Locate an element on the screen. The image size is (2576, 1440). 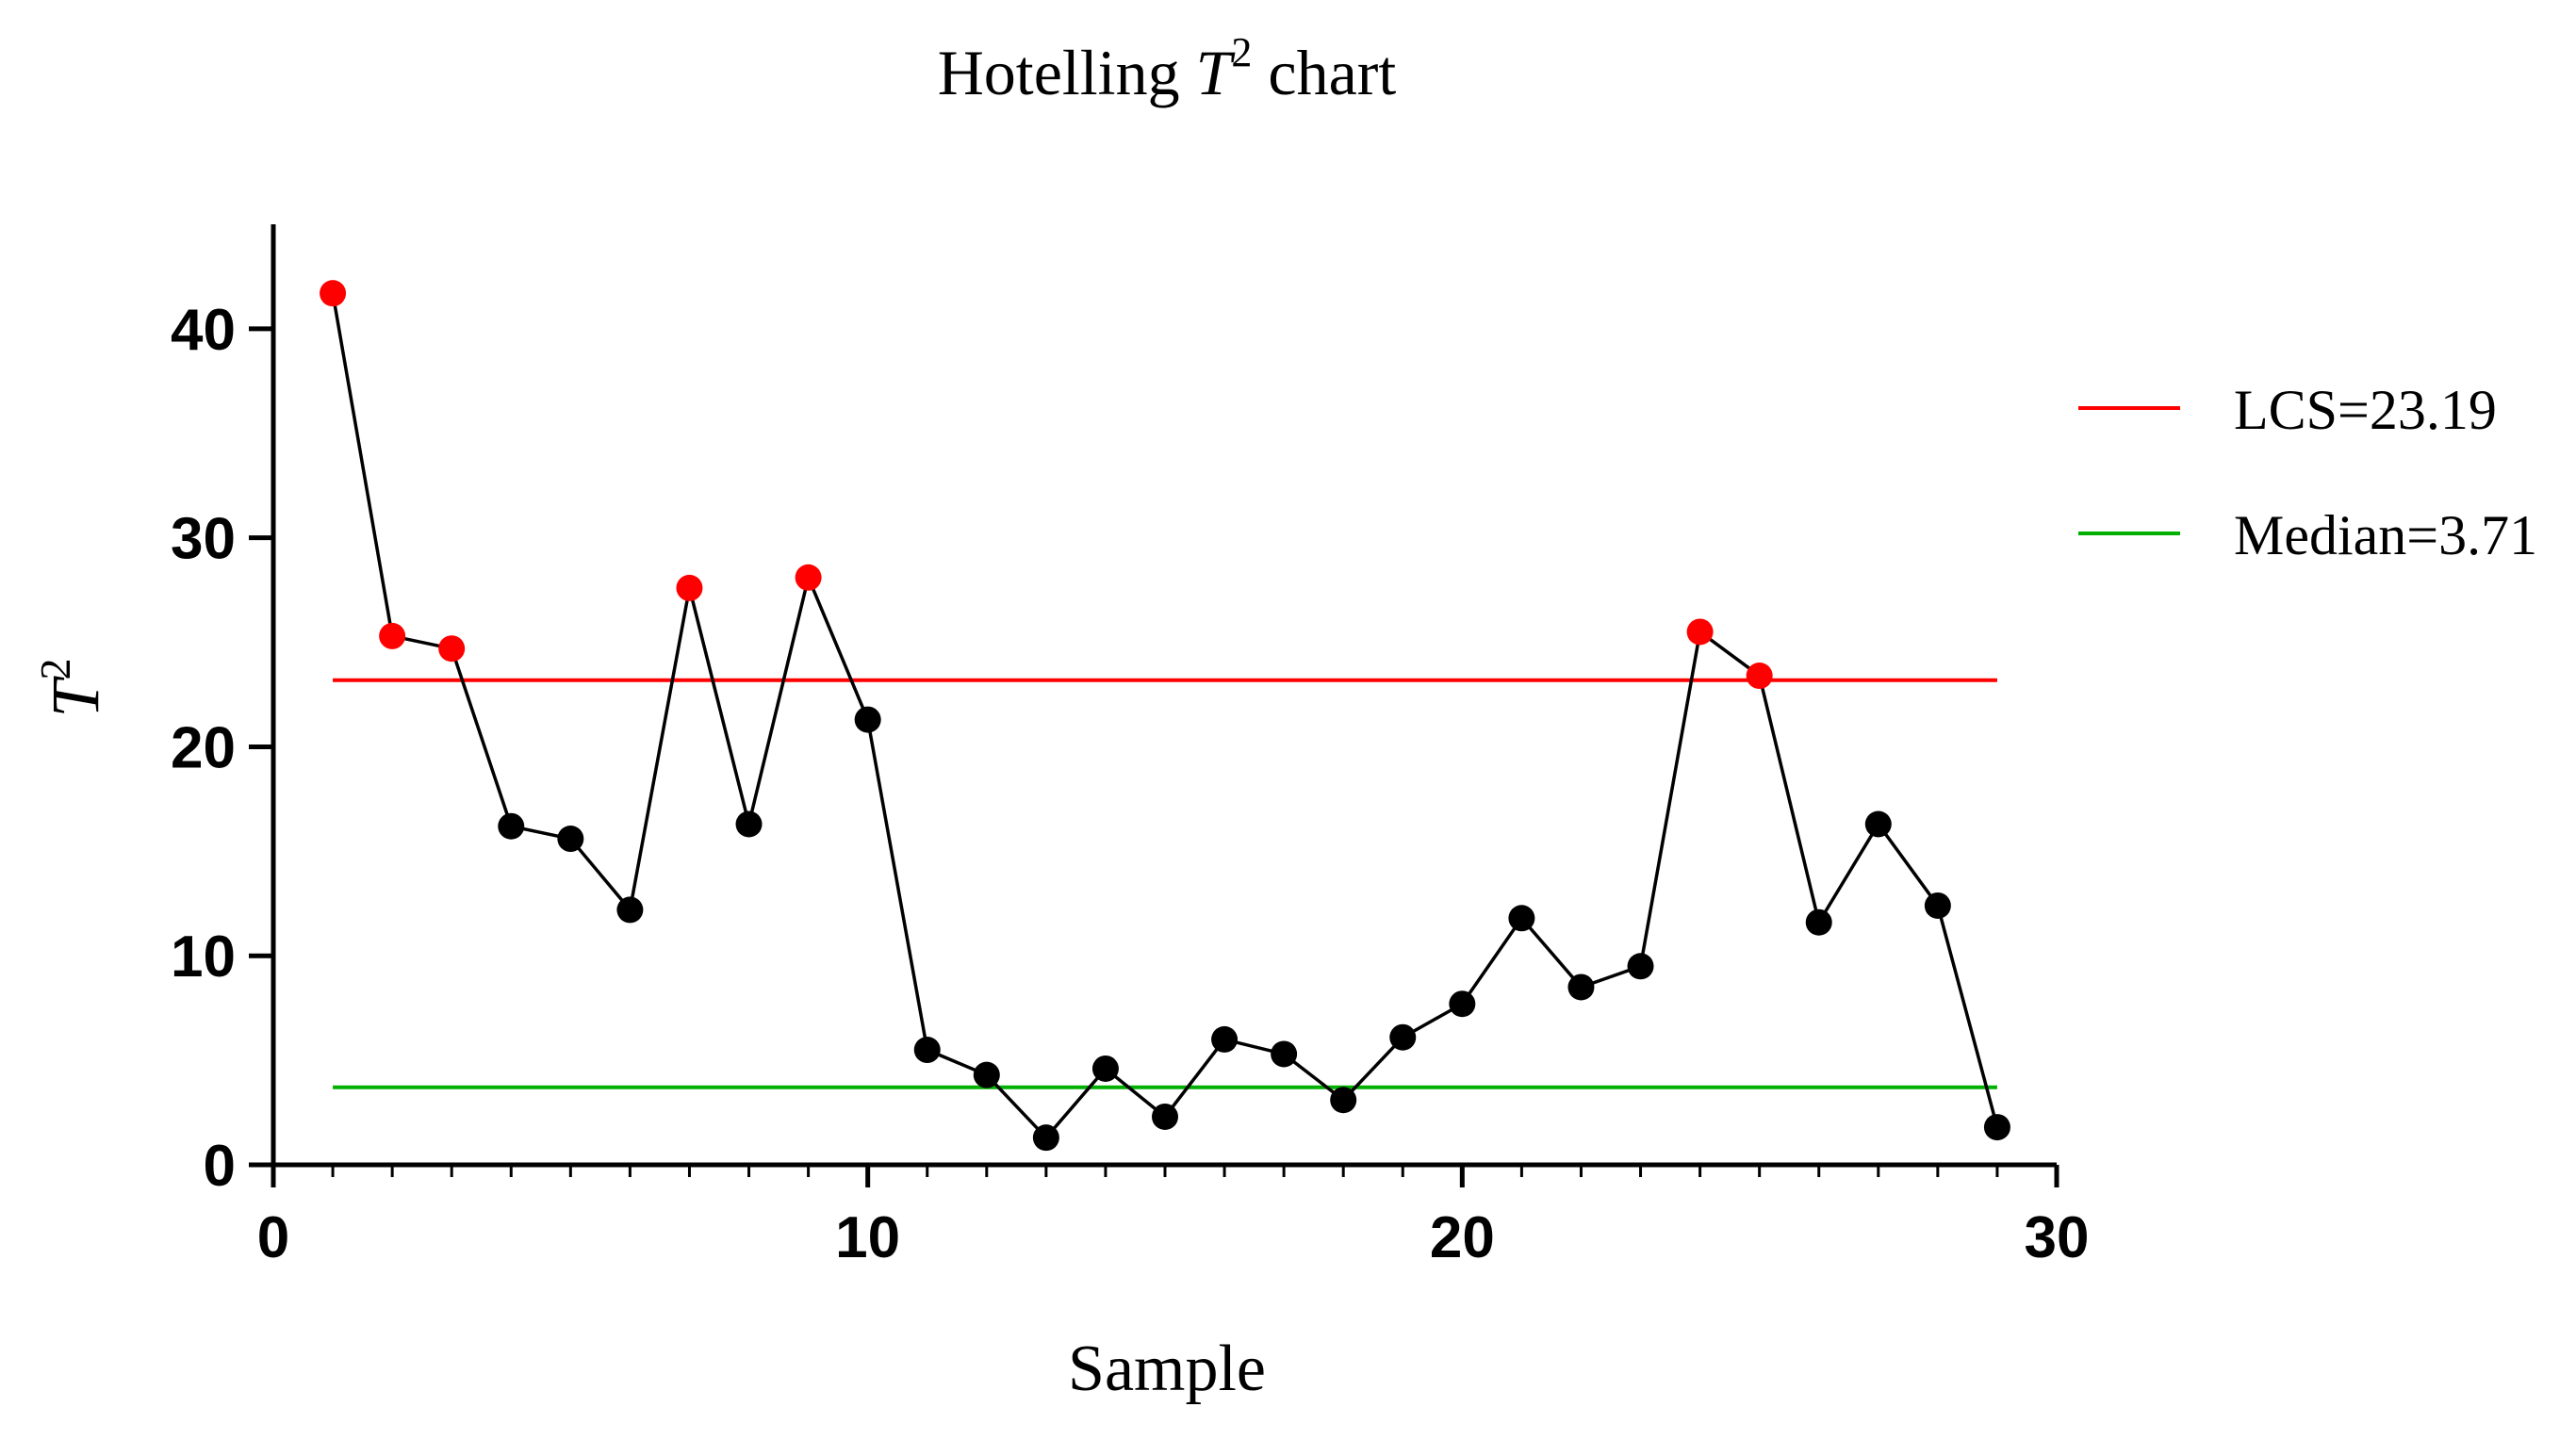
x-tick-label: 0 is located at coordinates (273, 1237).